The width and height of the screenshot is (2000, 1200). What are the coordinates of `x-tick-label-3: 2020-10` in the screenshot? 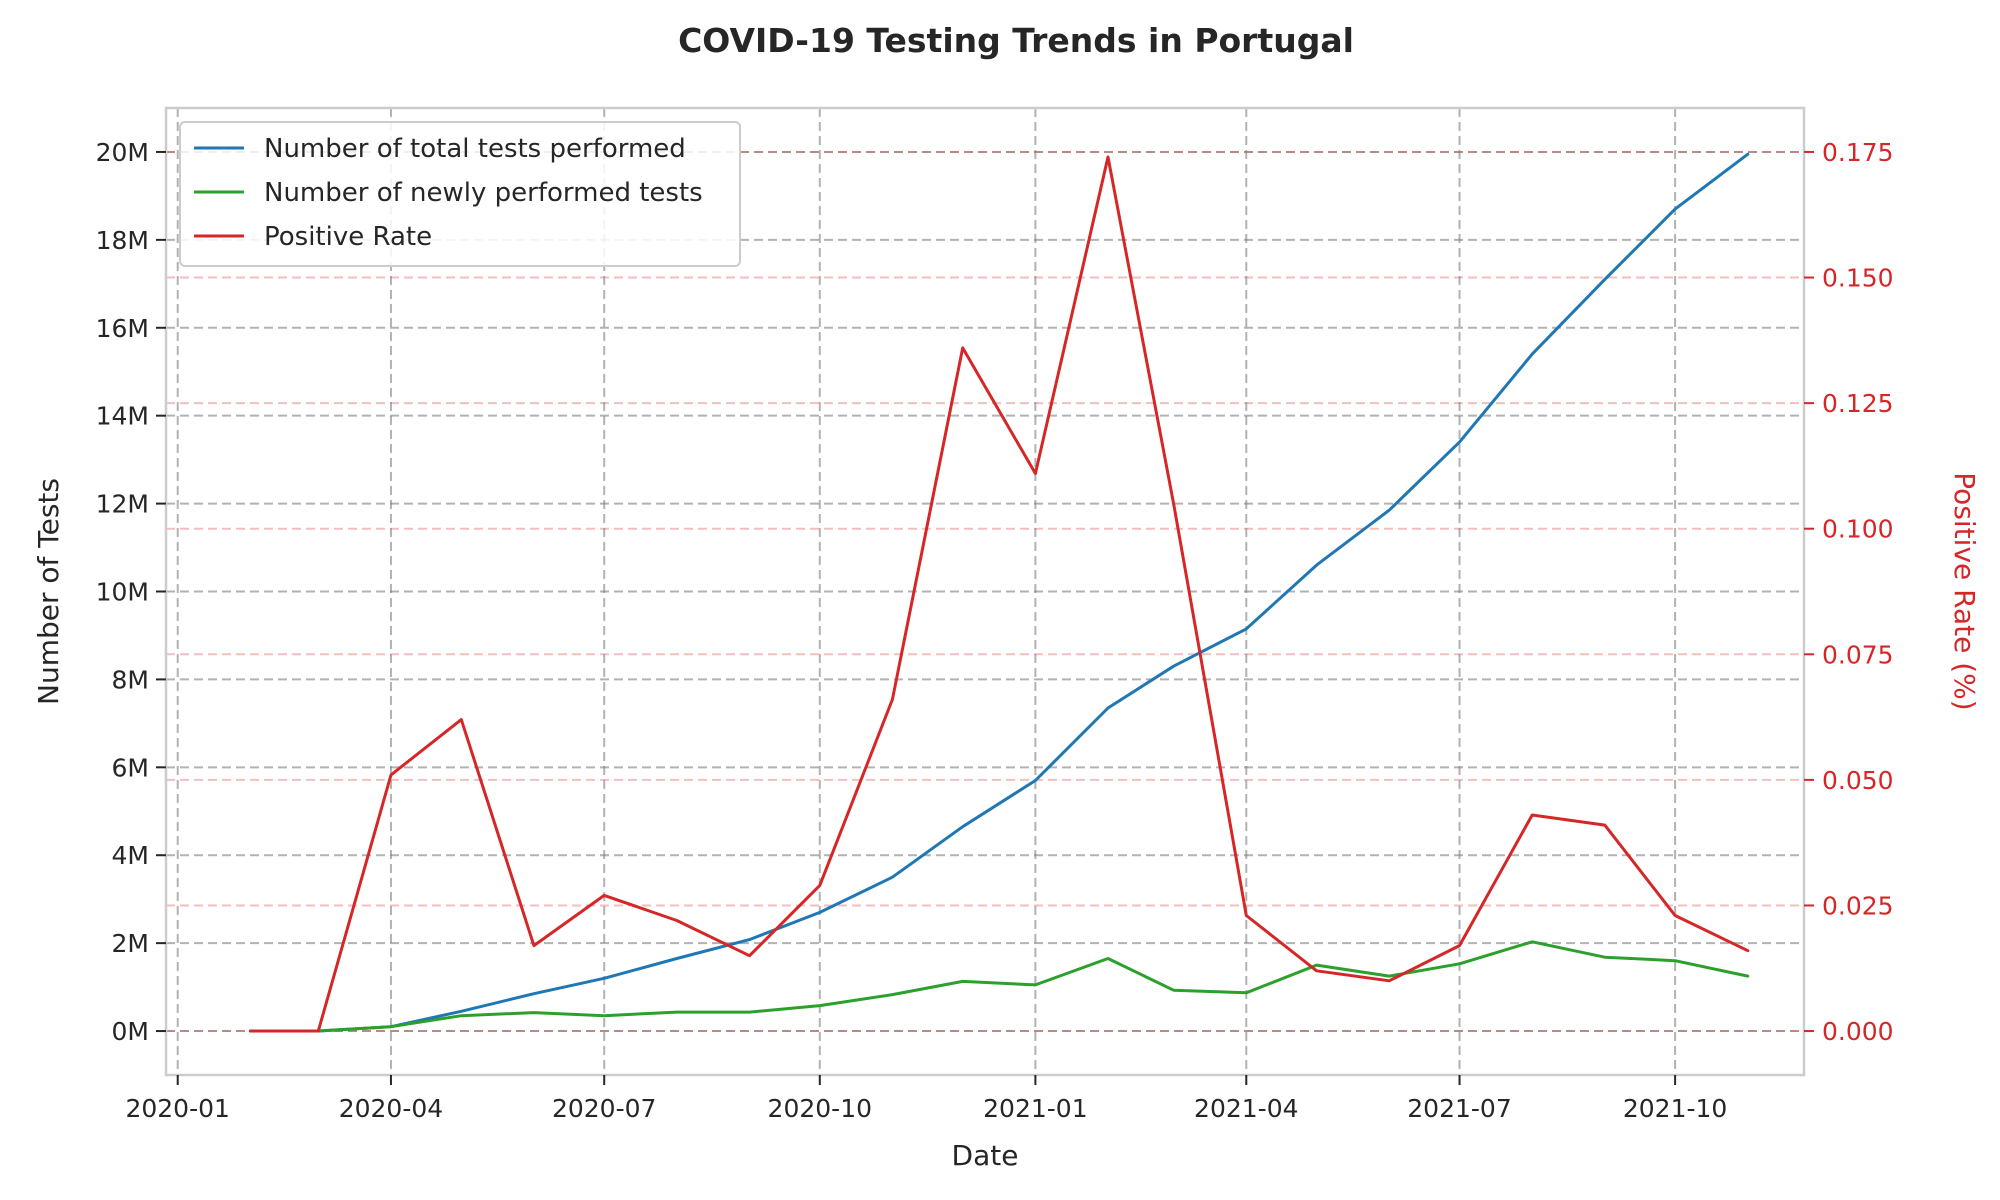 It's located at (820, 1108).